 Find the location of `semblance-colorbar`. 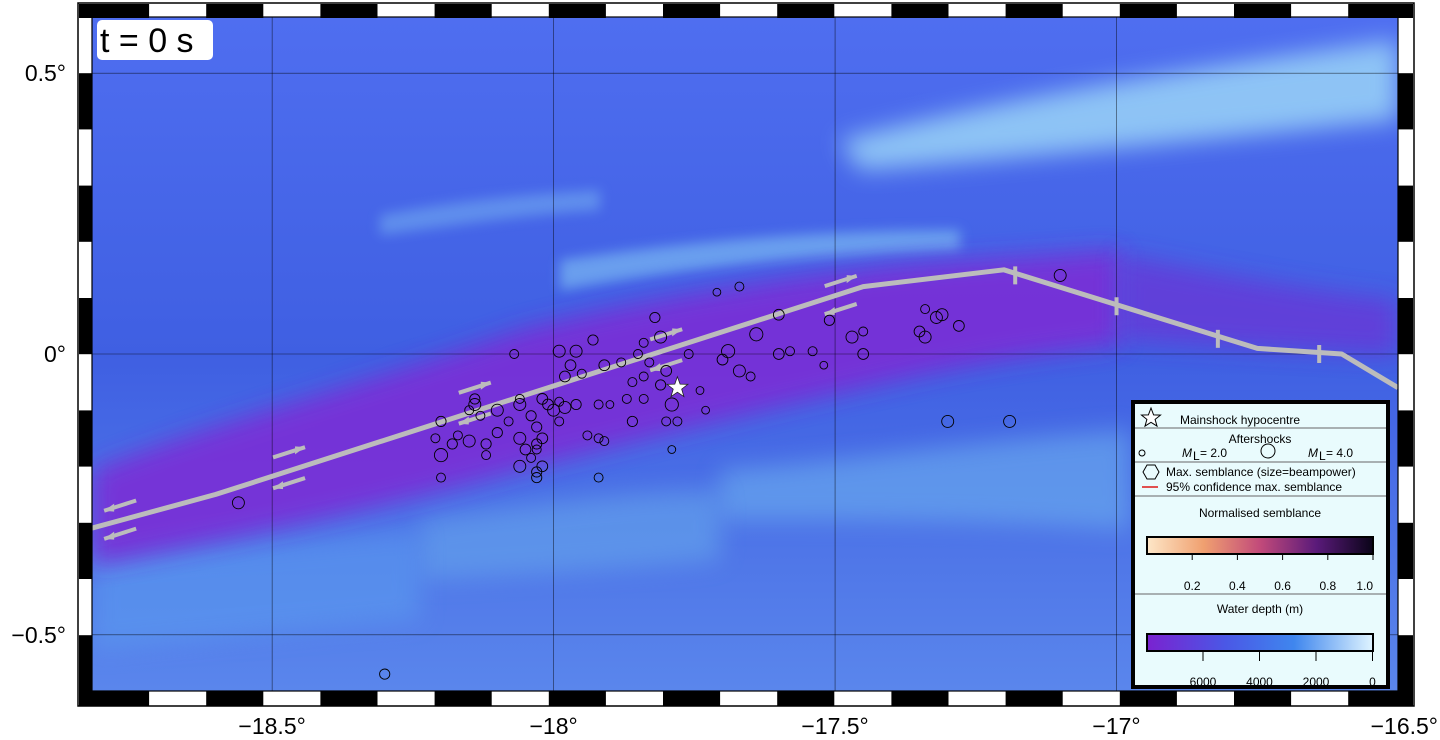

semblance-colorbar is located at coordinates (1260, 545).